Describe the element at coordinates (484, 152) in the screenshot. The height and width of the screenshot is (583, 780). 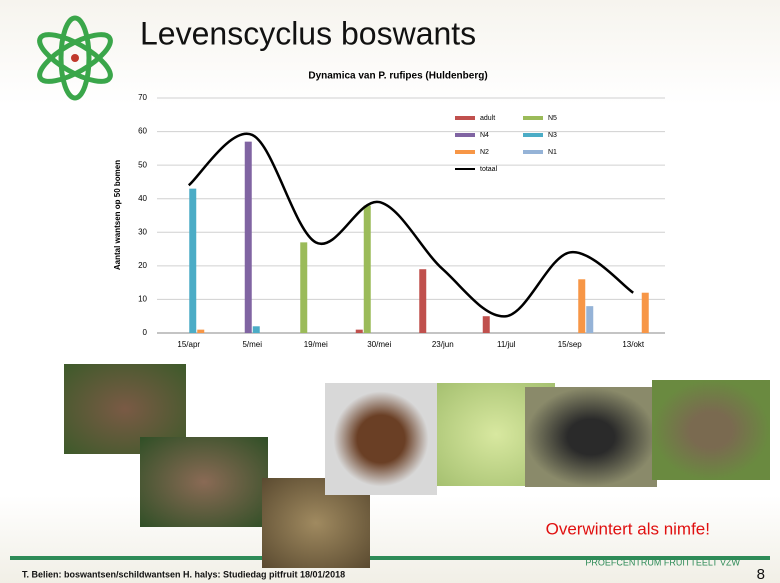
I see `legend-label: N2` at that location.